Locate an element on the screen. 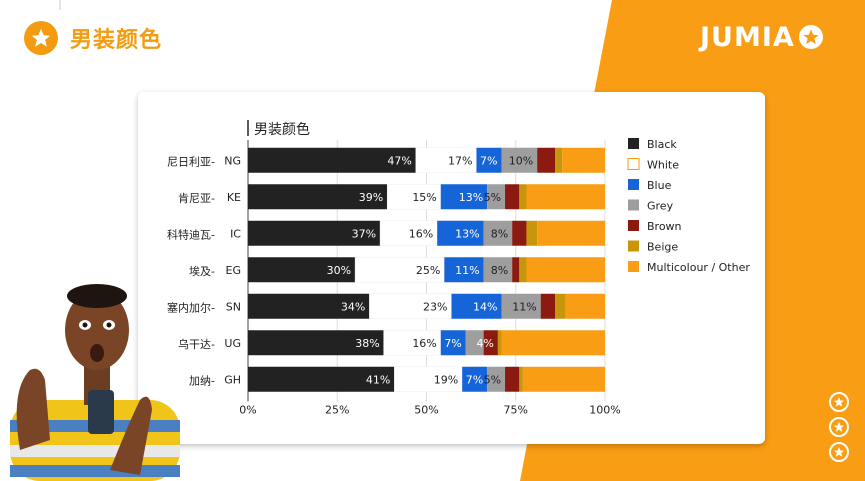  x-tick-label: 100% is located at coordinates (604, 410).